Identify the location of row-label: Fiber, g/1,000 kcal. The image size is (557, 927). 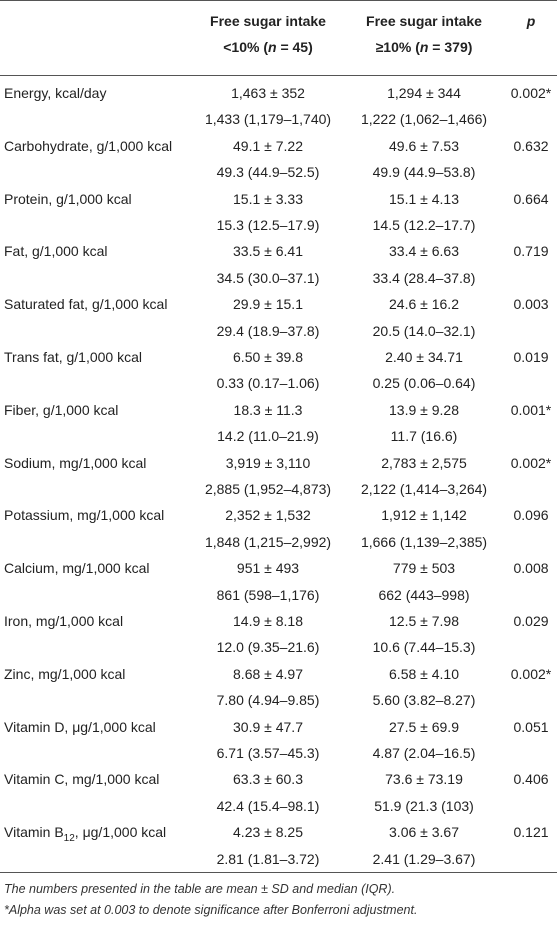
(61, 410).